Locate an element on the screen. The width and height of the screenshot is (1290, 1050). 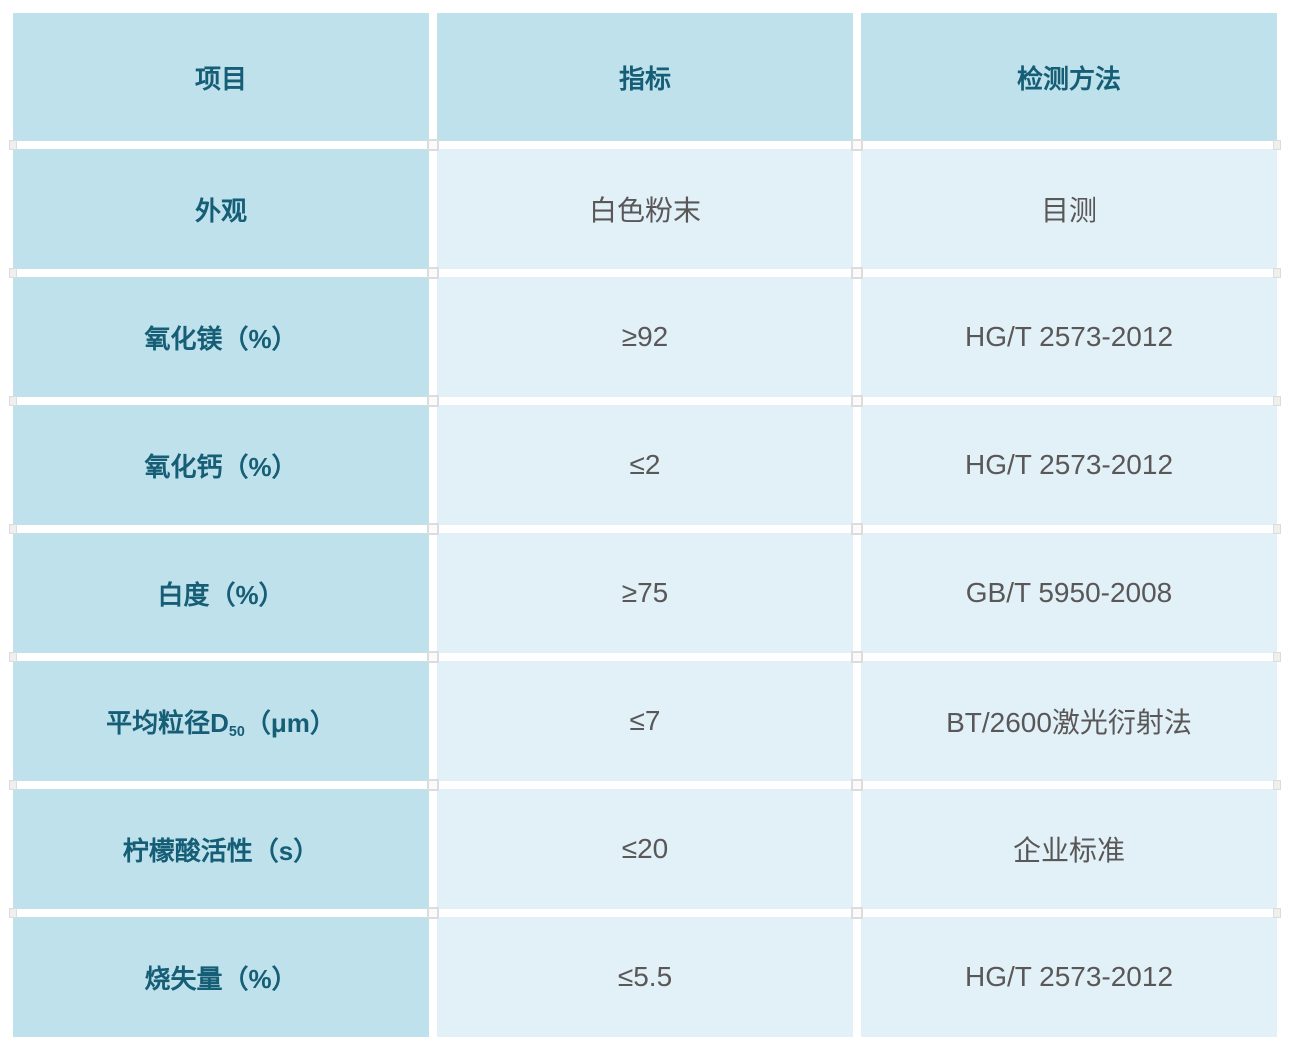
method-cell: BT/2600激光衍射法 is located at coordinates (1069, 721).